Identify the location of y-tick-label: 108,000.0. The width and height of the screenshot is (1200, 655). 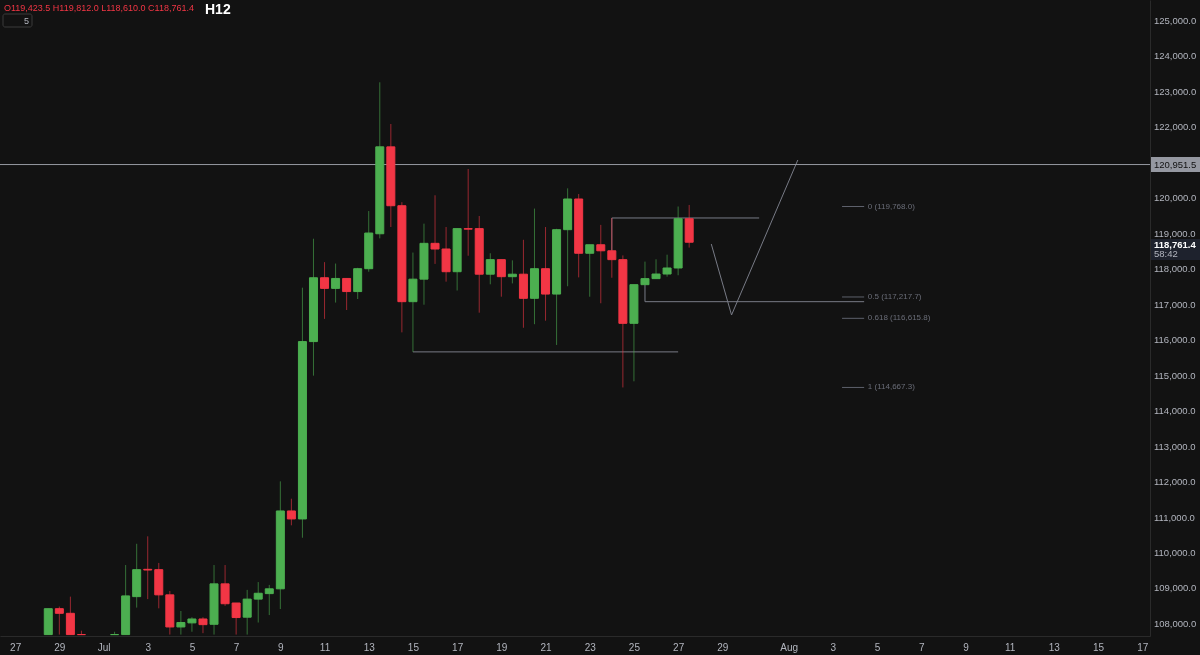
(1175, 623).